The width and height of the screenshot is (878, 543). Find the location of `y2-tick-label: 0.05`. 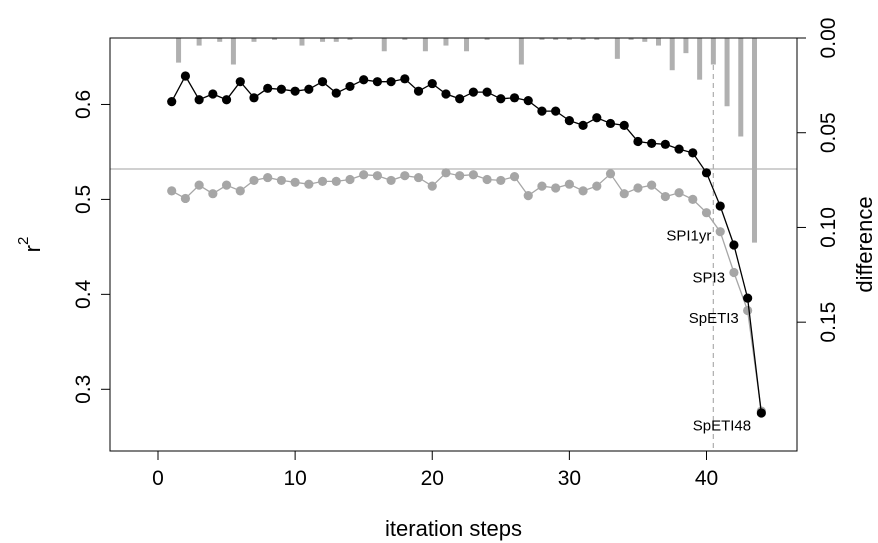

y2-tick-label: 0.05 is located at coordinates (828, 132).